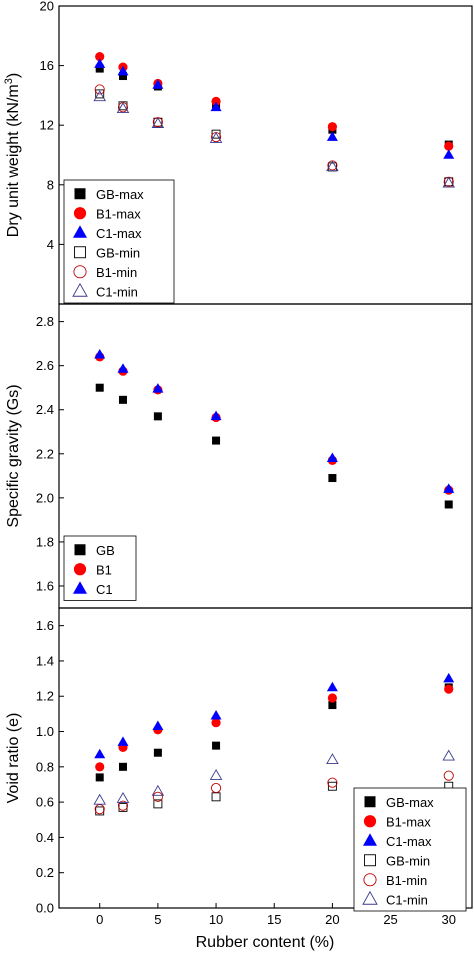 The width and height of the screenshot is (474, 955). Describe the element at coordinates (332, 919) in the screenshot. I see `xtick-label: 20` at that location.